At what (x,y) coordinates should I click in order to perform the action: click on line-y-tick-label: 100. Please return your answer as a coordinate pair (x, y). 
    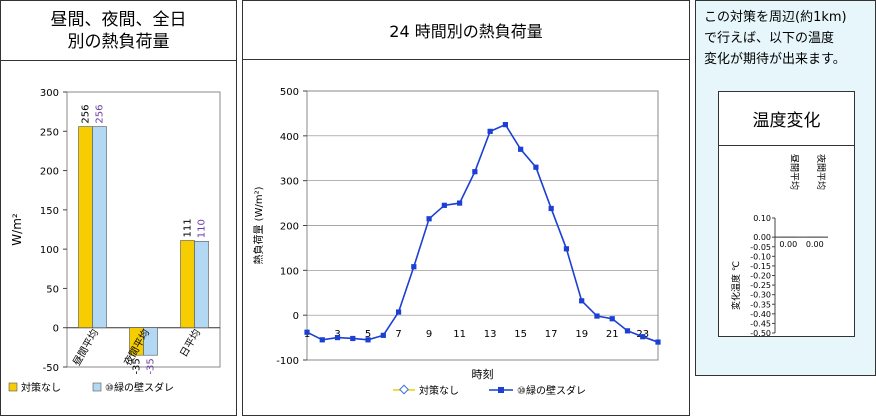
    Looking at the image, I should click on (289, 271).